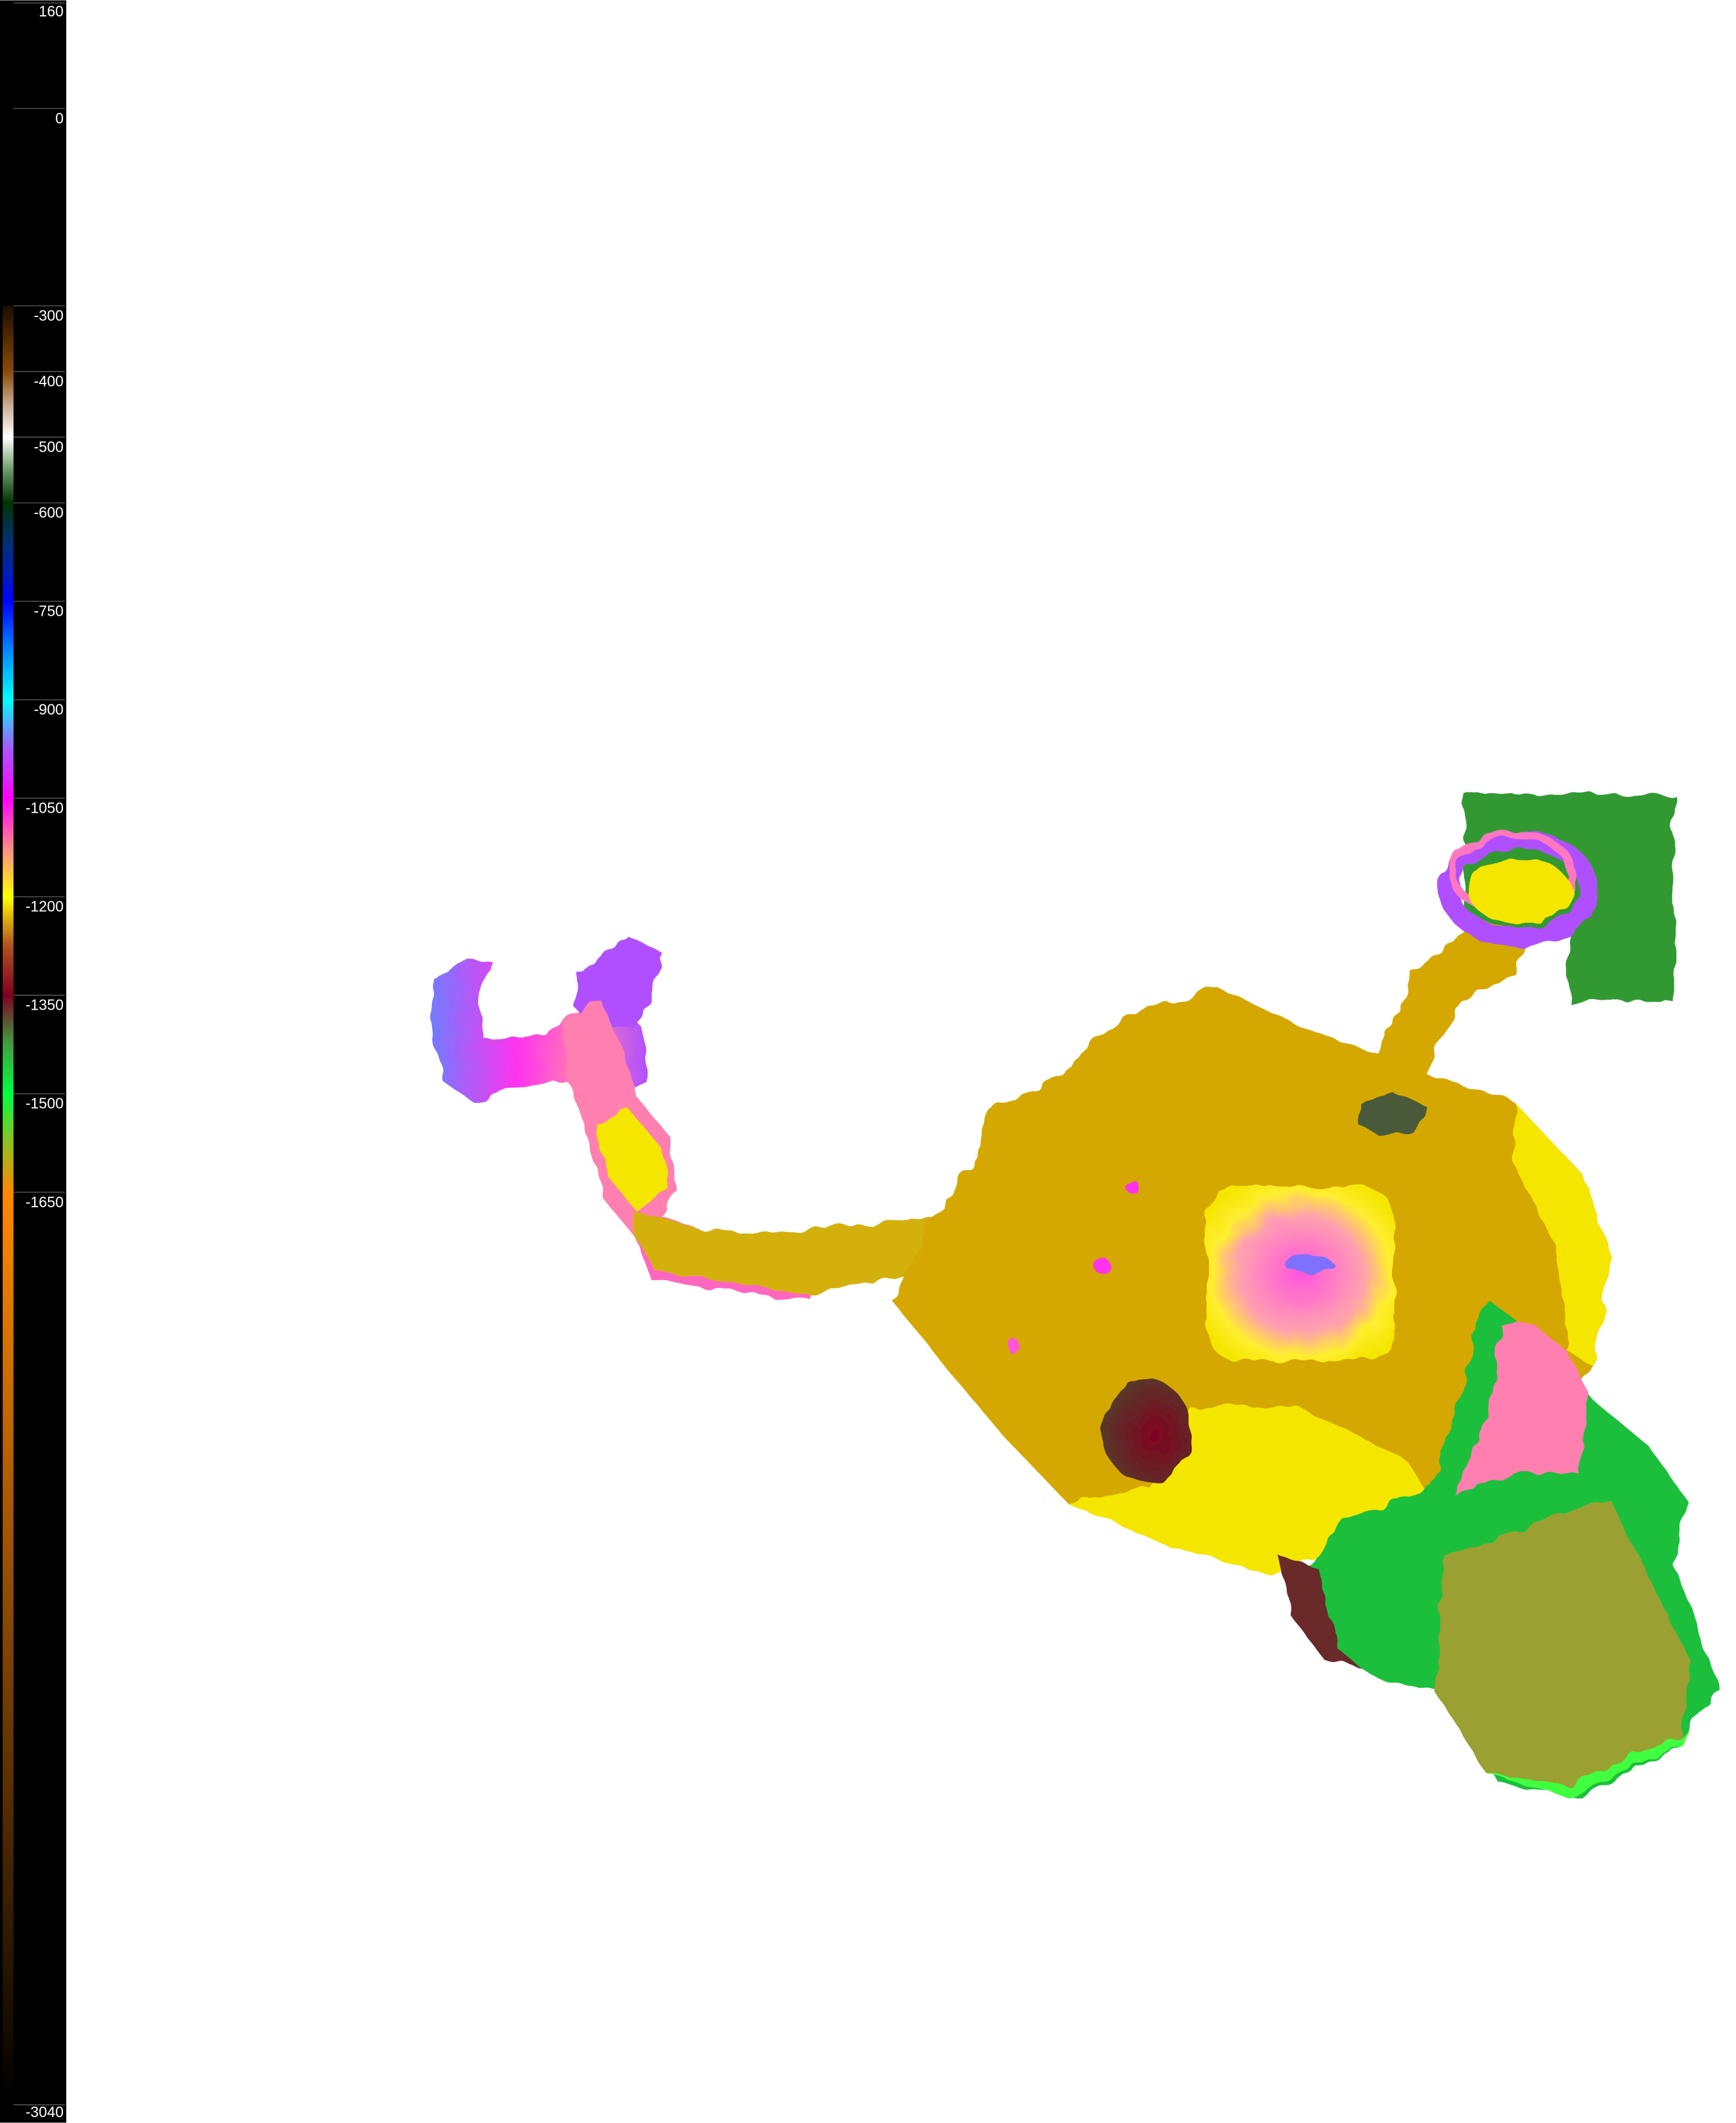 Image resolution: width=1736 pixels, height=2123 pixels. I want to click on legend-tick-label: -1200, so click(45, 906).